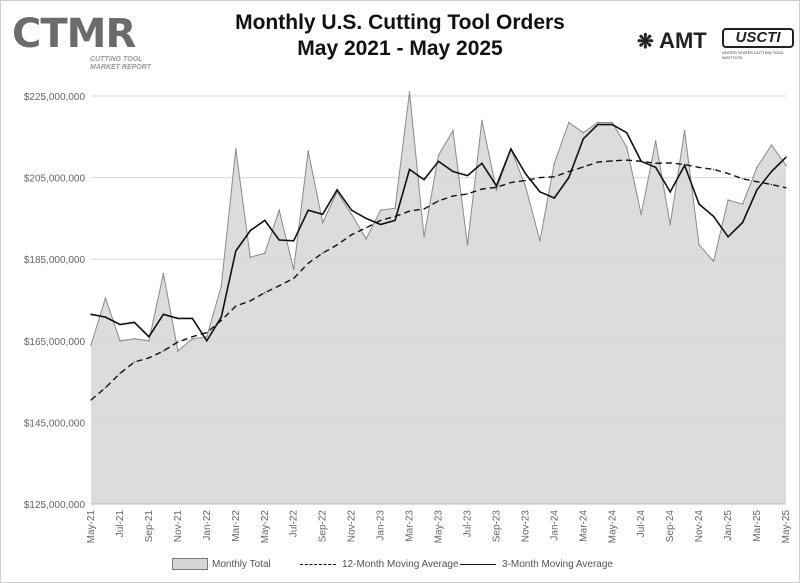 This screenshot has height=583, width=800. Describe the element at coordinates (149, 526) in the screenshot. I see `x-tick-label: Sep-21` at that location.